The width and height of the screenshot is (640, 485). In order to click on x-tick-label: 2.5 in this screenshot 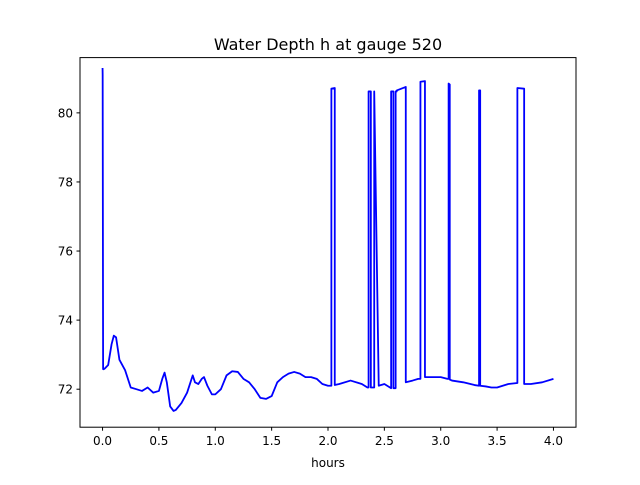, I will do `click(384, 441)`.